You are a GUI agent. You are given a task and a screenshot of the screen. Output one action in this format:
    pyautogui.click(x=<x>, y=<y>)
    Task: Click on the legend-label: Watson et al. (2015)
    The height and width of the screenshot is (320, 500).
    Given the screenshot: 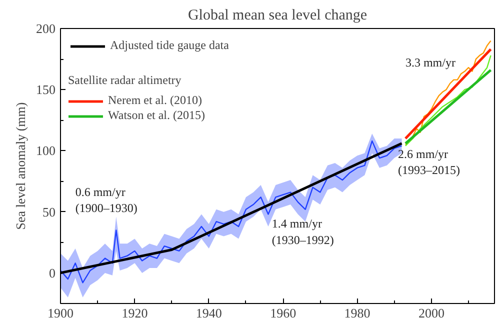 What is the action you would take?
    pyautogui.click(x=157, y=115)
    